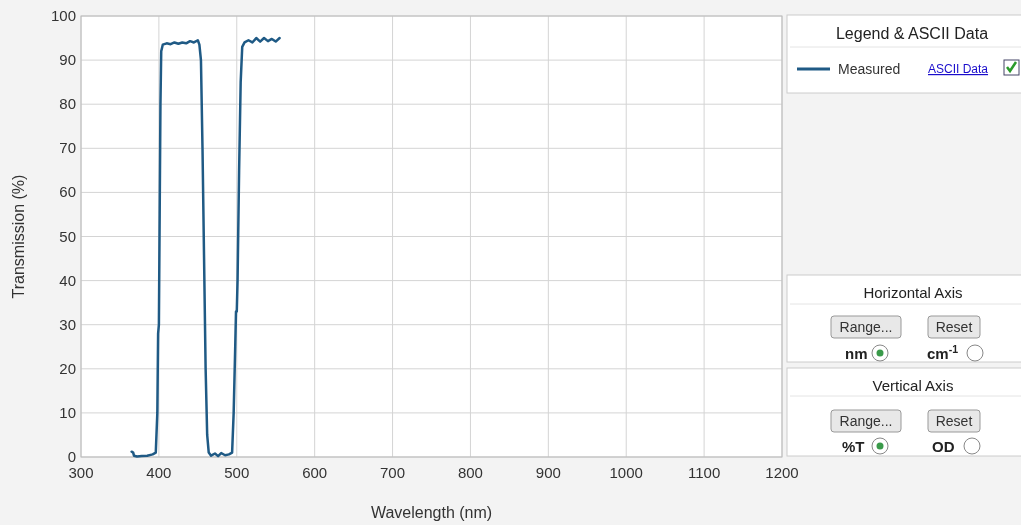  I want to click on y-tick-label: 30, so click(67, 324).